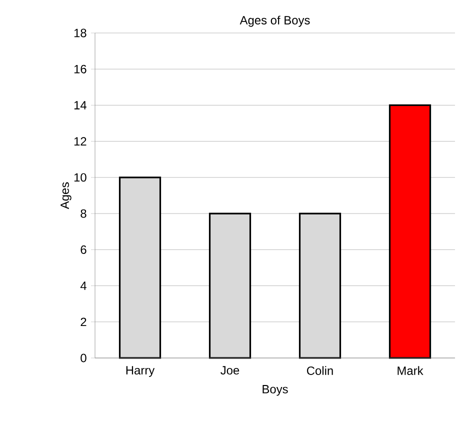 The width and height of the screenshot is (458, 441). Describe the element at coordinates (80, 33) in the screenshot. I see `y-tick-label: 18` at that location.